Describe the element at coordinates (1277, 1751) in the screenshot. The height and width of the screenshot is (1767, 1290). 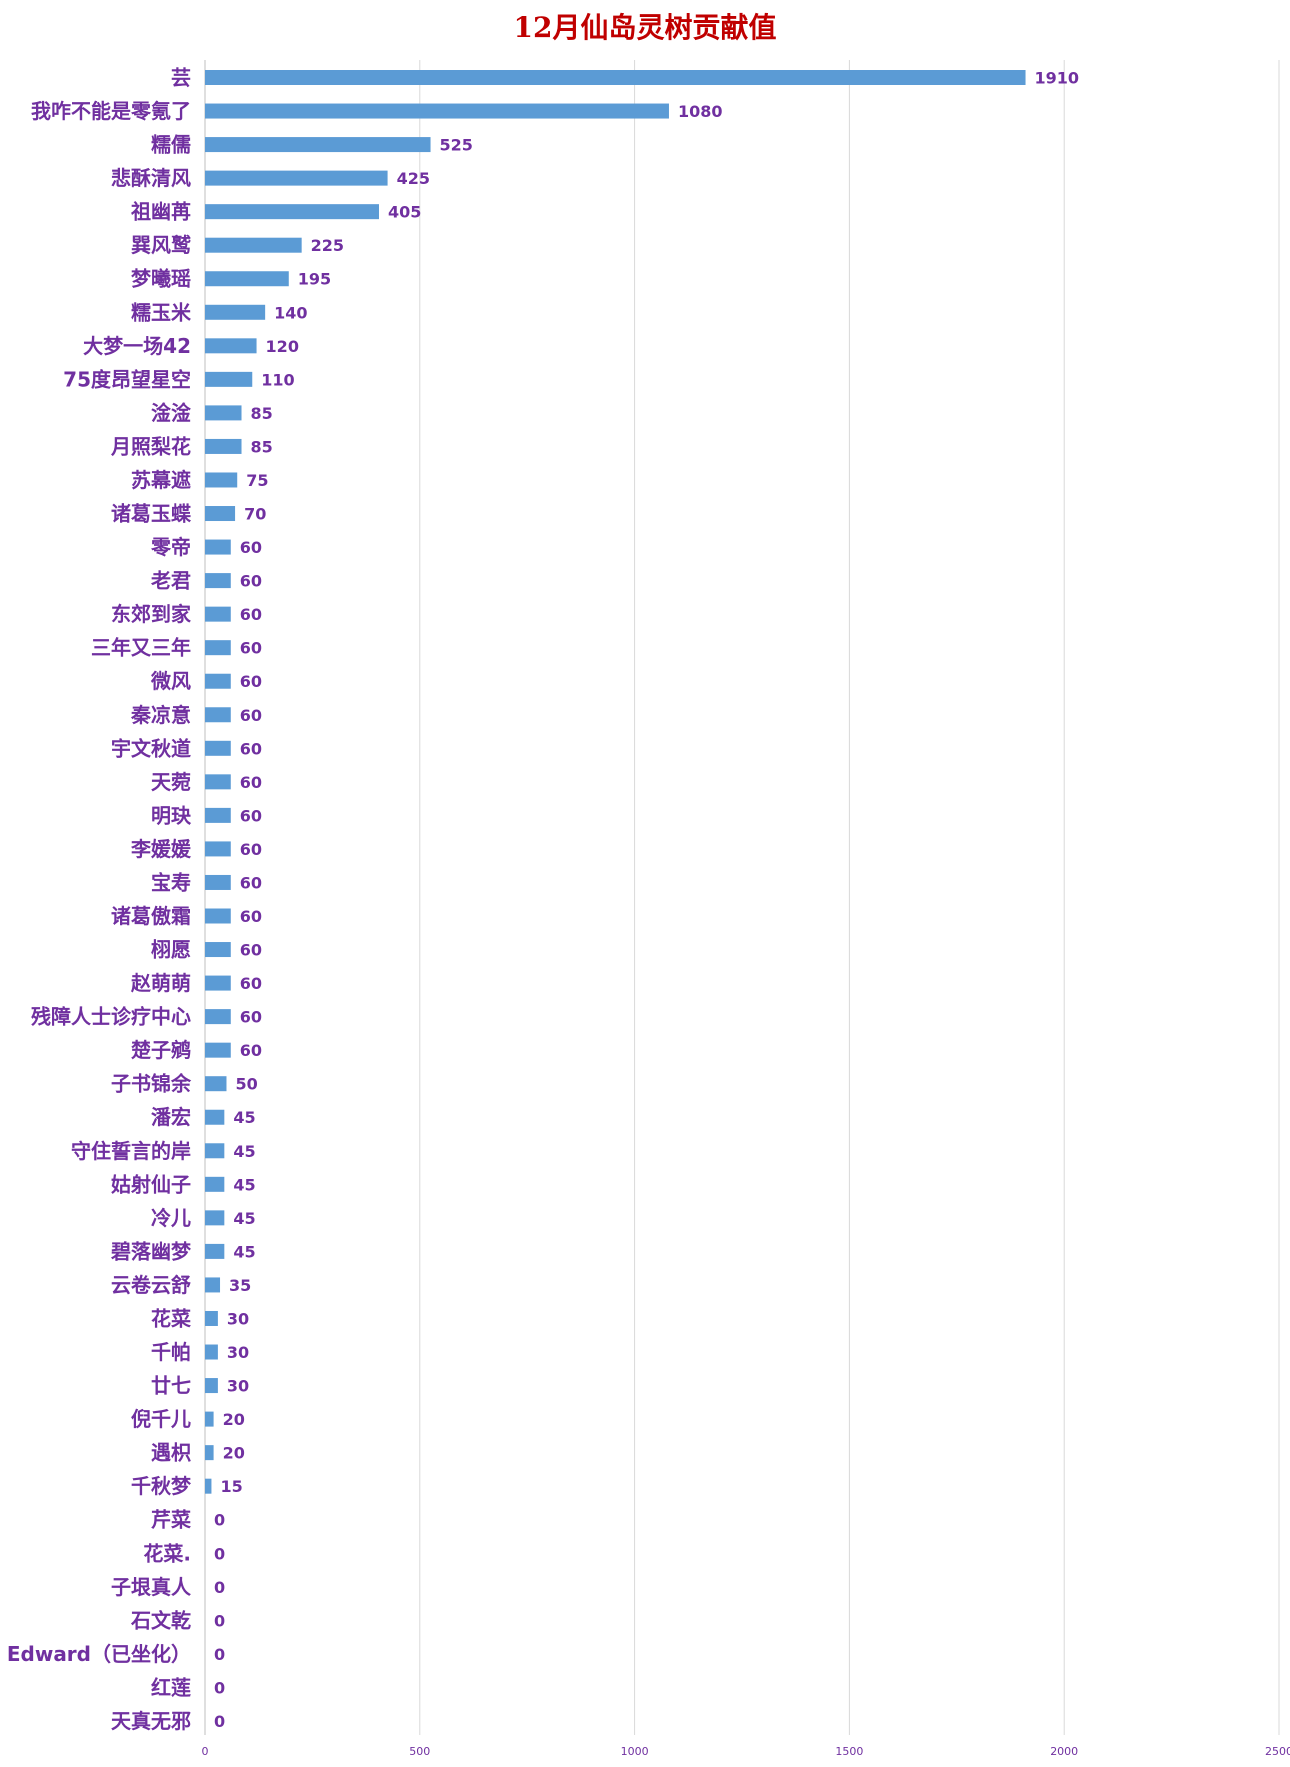
I see `x-tick-label: 2500` at that location.